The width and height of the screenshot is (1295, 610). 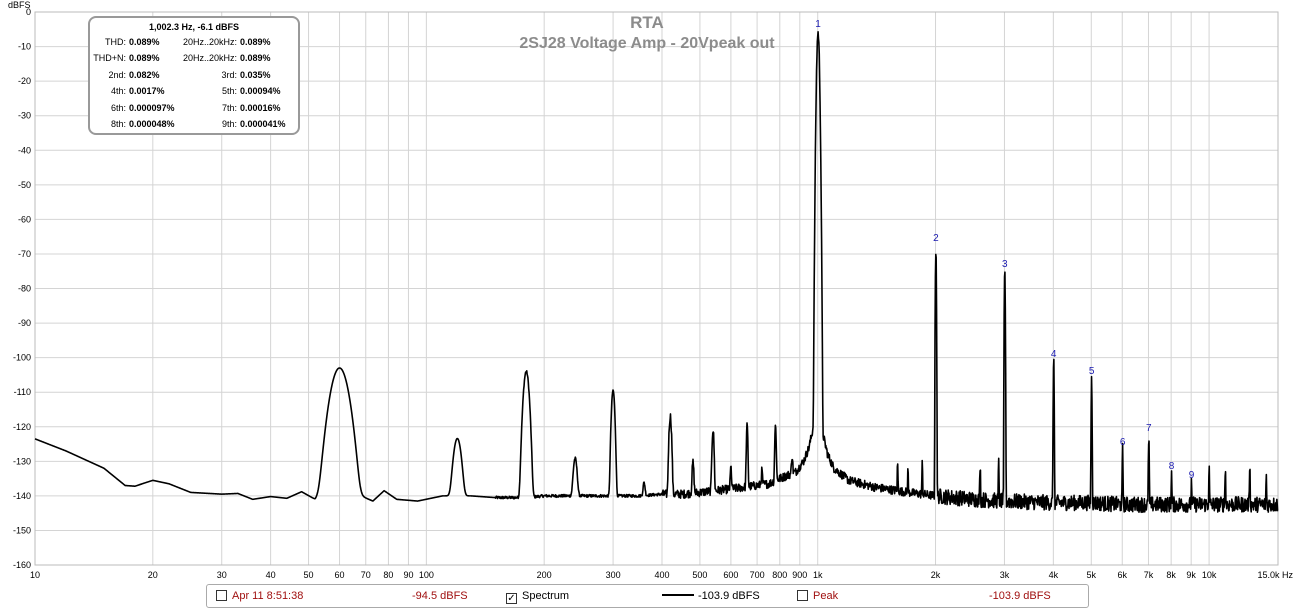 What do you see at coordinates (1123, 442) in the screenshot?
I see `harmonic-marker-6: 6` at bounding box center [1123, 442].